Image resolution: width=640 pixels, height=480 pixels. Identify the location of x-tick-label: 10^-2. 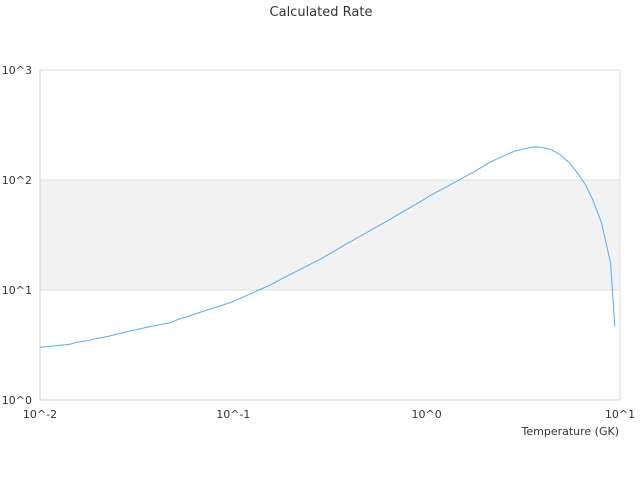
(40, 414).